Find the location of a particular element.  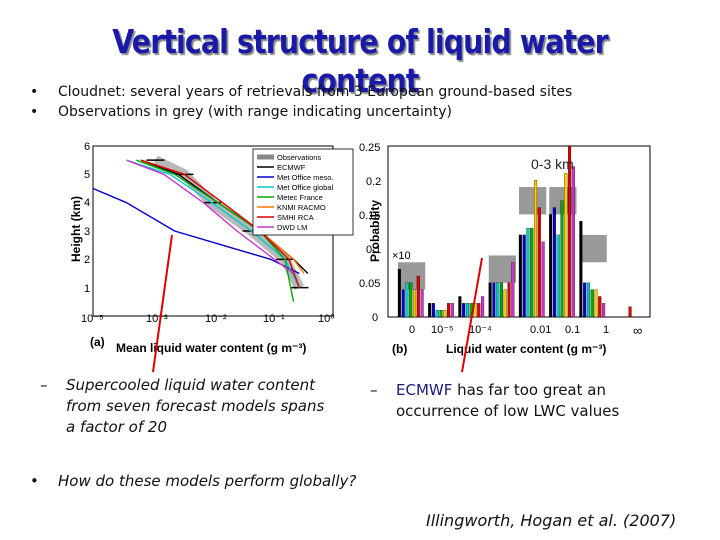

y-tick-label: 0.15 is located at coordinates (369, 216).